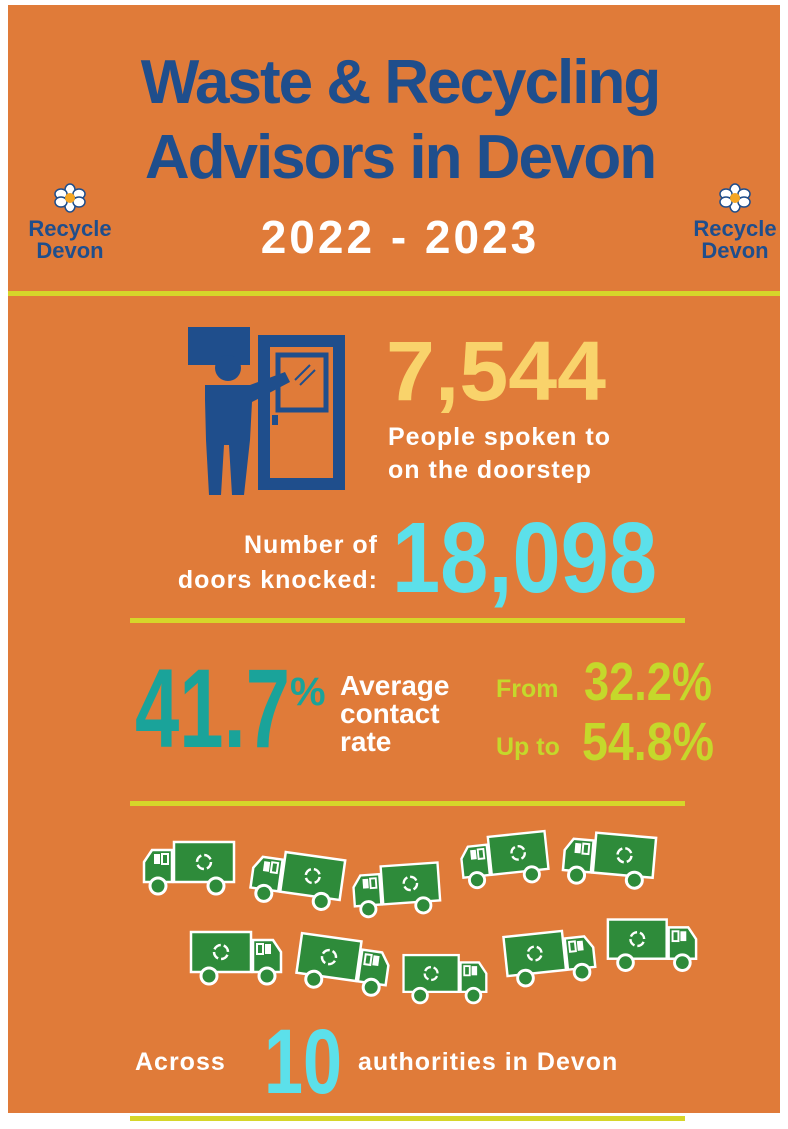  Describe the element at coordinates (528, 747) in the screenshot. I see `upto-label: Up to` at that location.